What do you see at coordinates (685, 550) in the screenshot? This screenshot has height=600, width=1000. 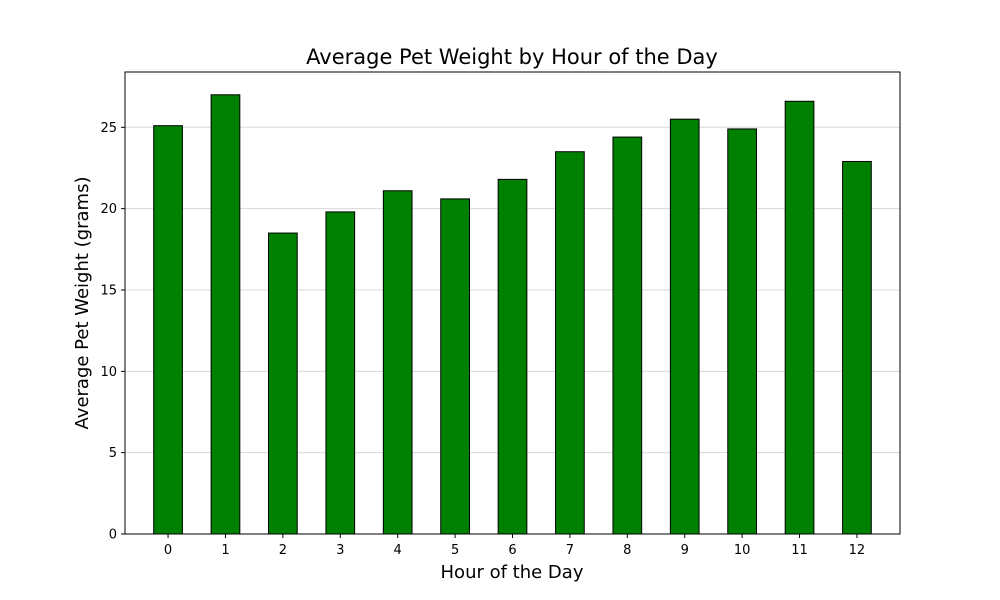 I see `x-tick-label: 9` at bounding box center [685, 550].